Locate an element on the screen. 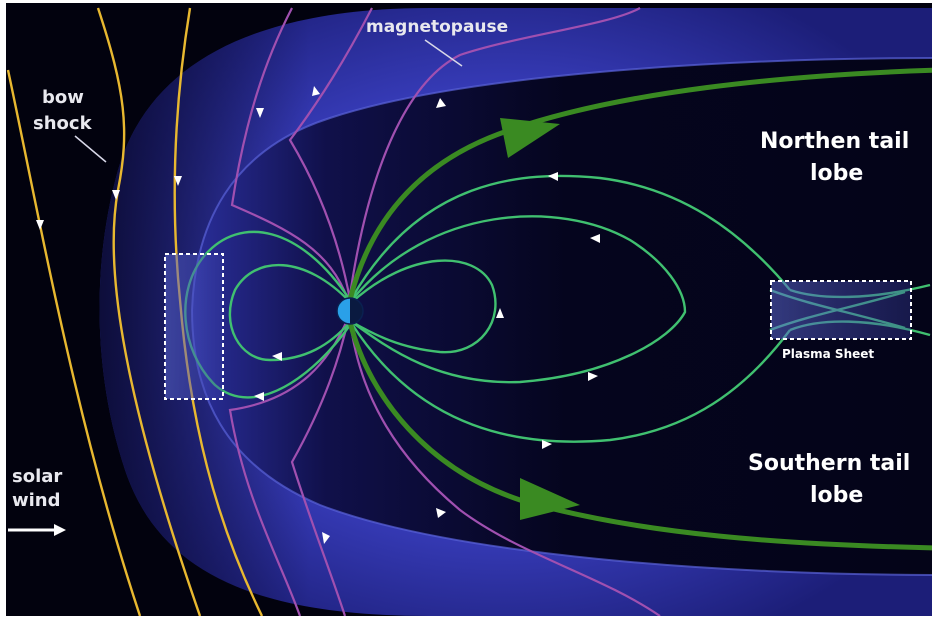 This screenshot has height=619, width=938. nightside-loop-large-south is located at coordinates (570, 383).